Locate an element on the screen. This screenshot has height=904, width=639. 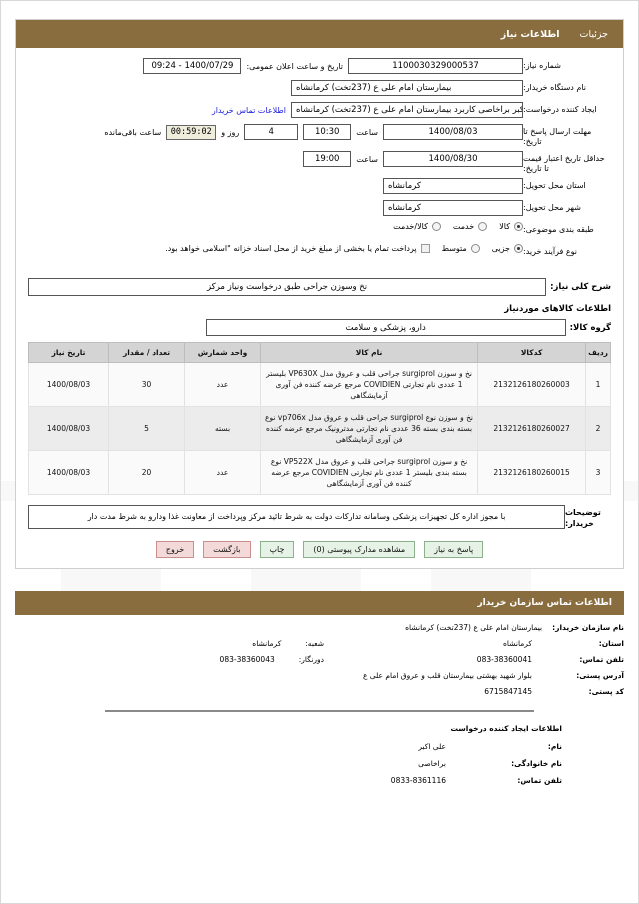
contact-fax-label: دورنگار: is located at coordinates (311, 659).